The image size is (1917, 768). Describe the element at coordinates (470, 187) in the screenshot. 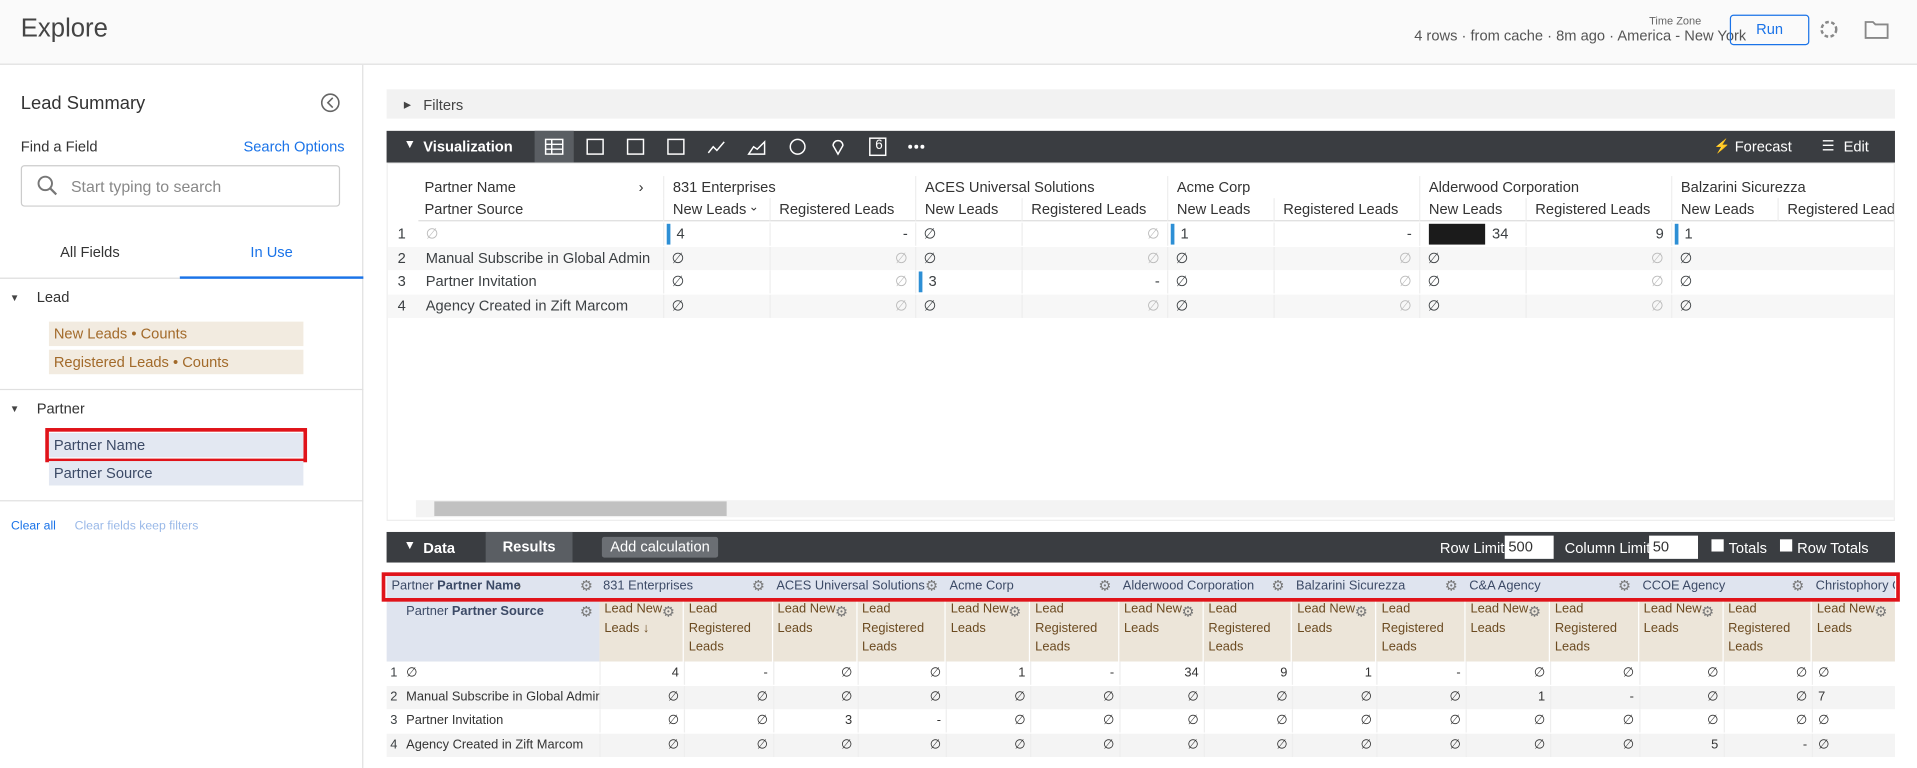

I see `pivot-label: Partner Name` at that location.